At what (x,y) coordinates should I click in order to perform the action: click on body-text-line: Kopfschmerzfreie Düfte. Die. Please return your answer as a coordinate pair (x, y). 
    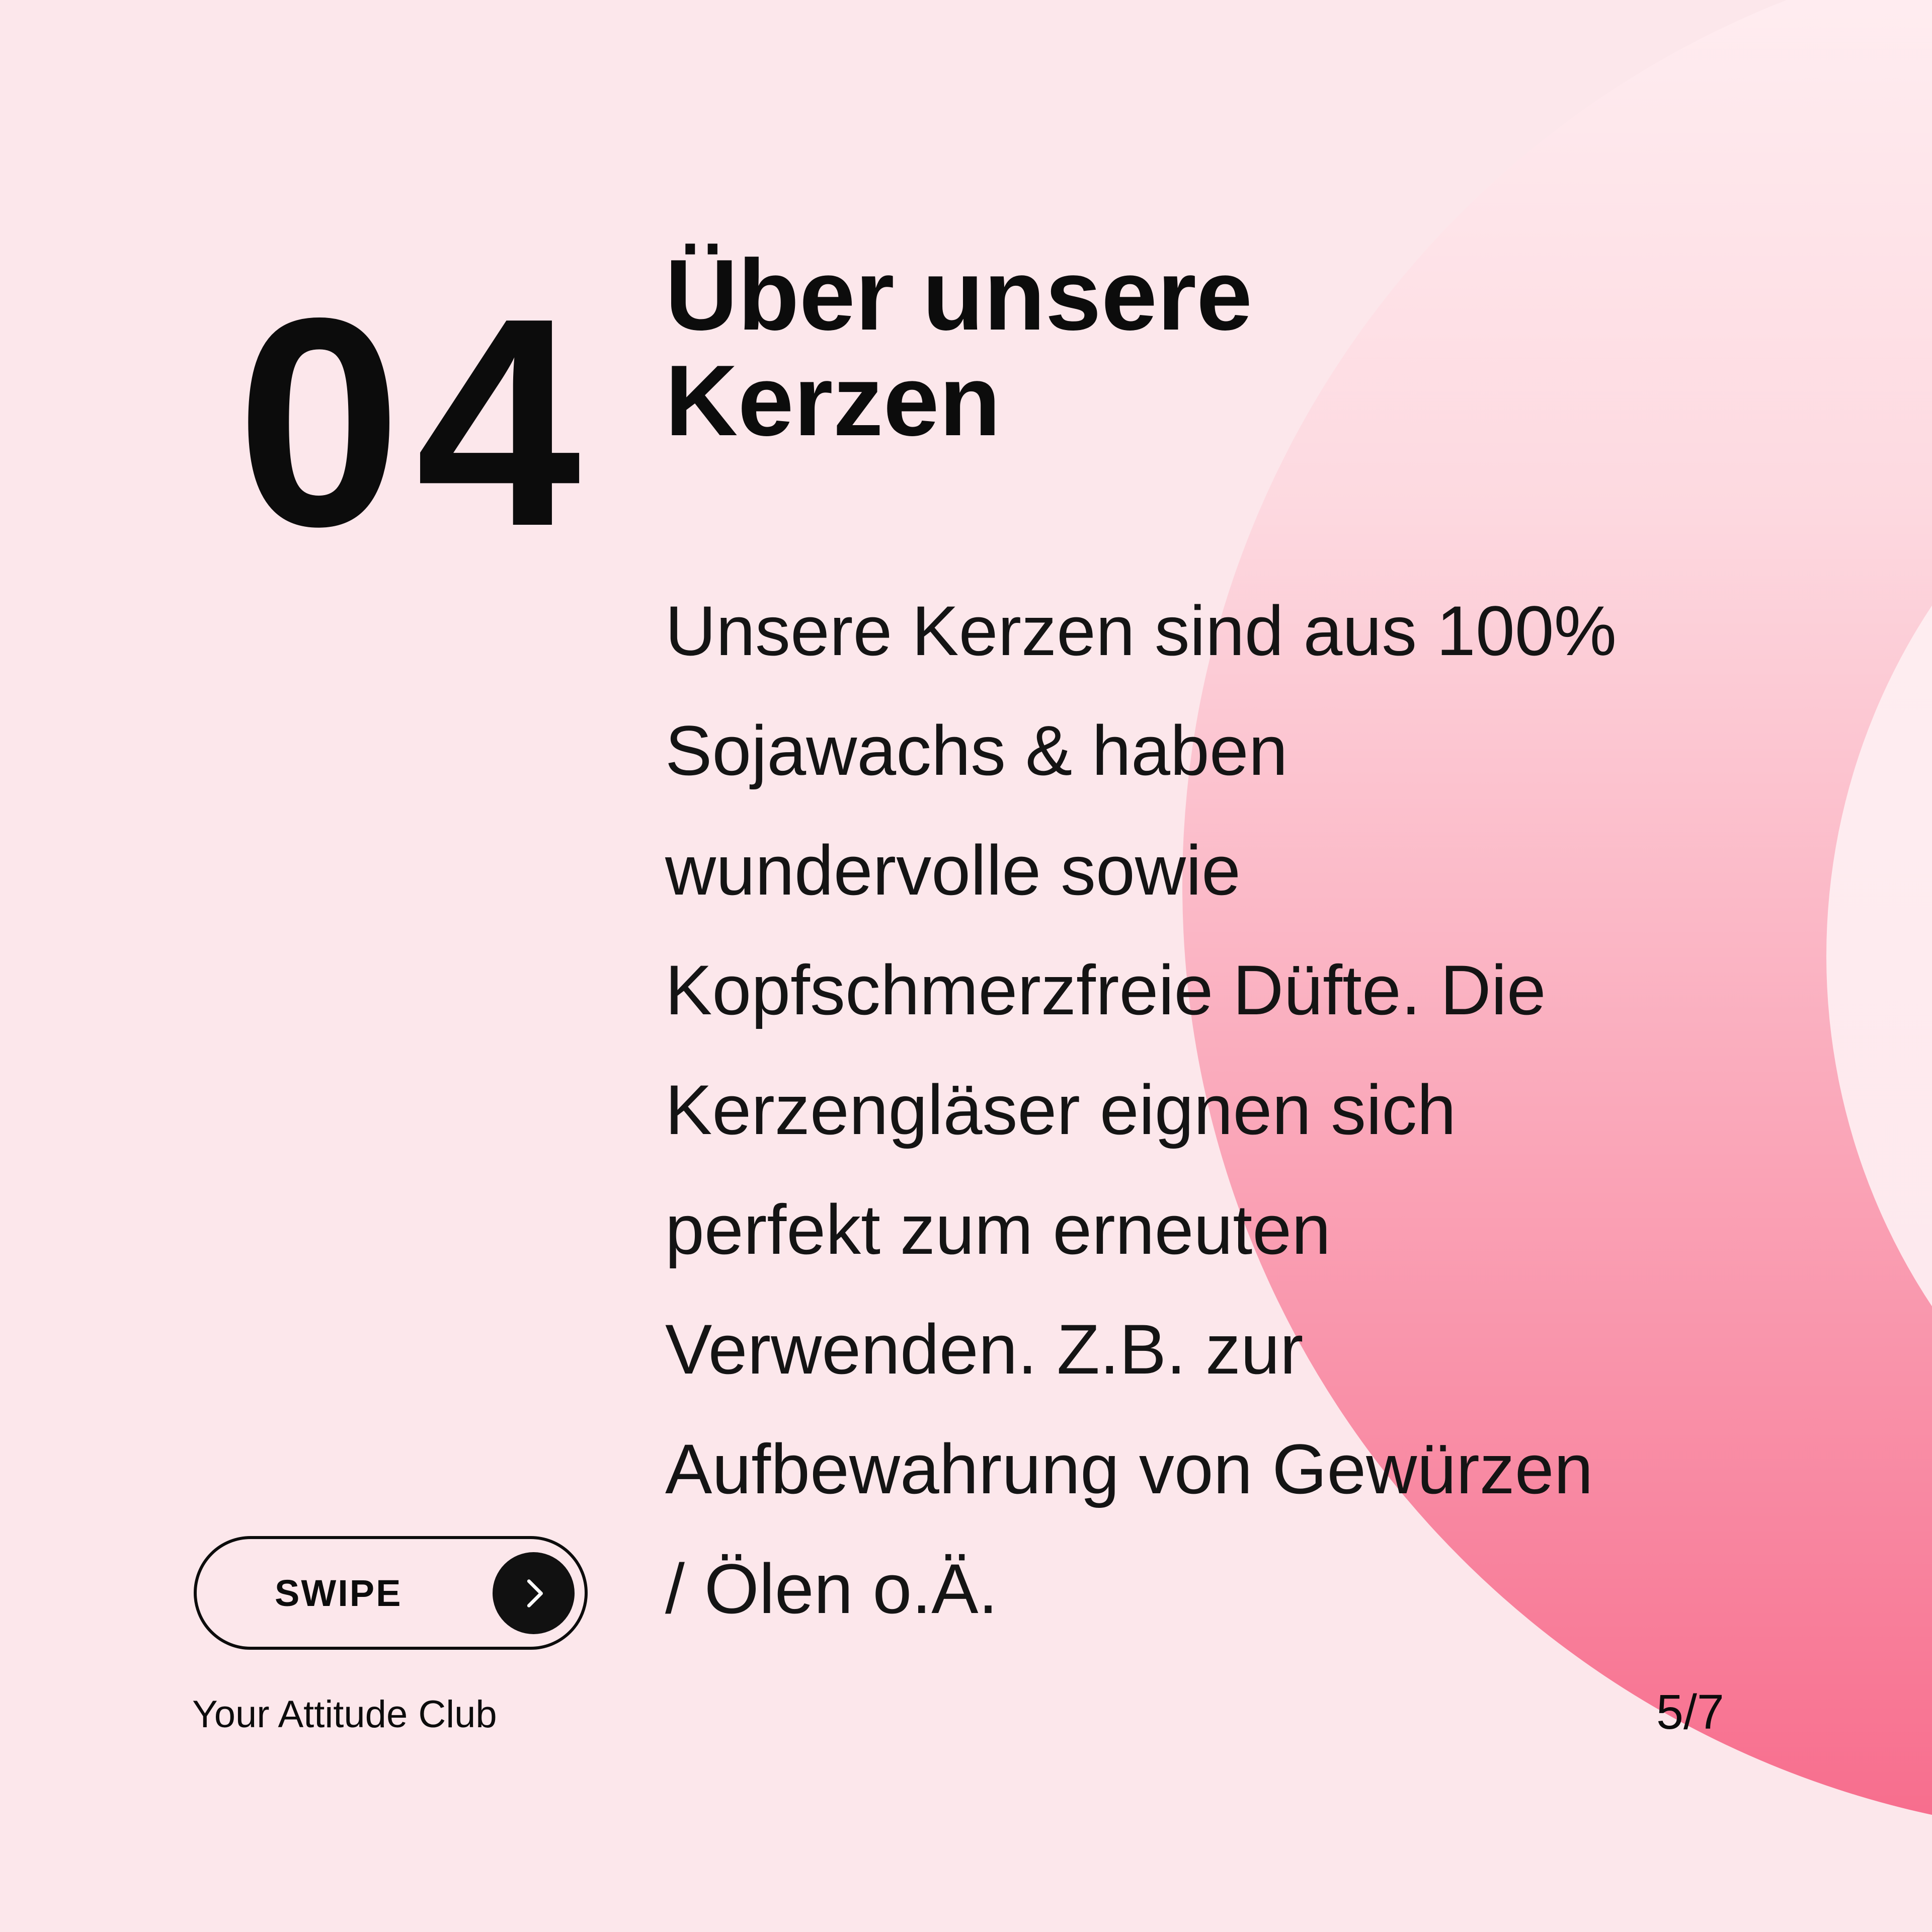
    Looking at the image, I should click on (1105, 989).